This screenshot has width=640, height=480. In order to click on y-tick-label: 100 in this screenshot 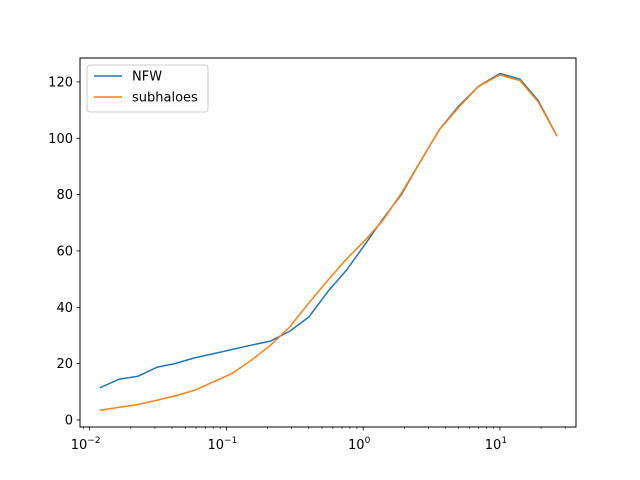, I will do `click(60, 139)`.